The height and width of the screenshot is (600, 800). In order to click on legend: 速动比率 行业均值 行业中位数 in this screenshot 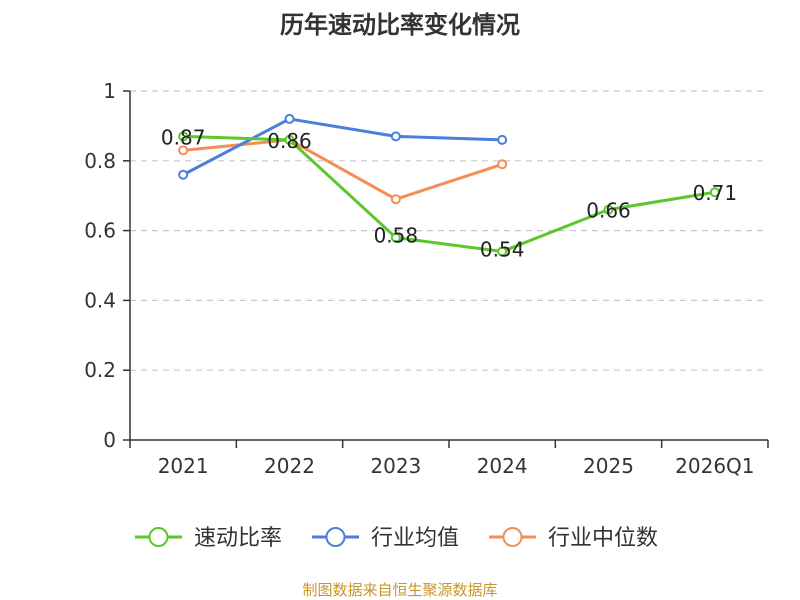, I will do `click(396, 538)`.